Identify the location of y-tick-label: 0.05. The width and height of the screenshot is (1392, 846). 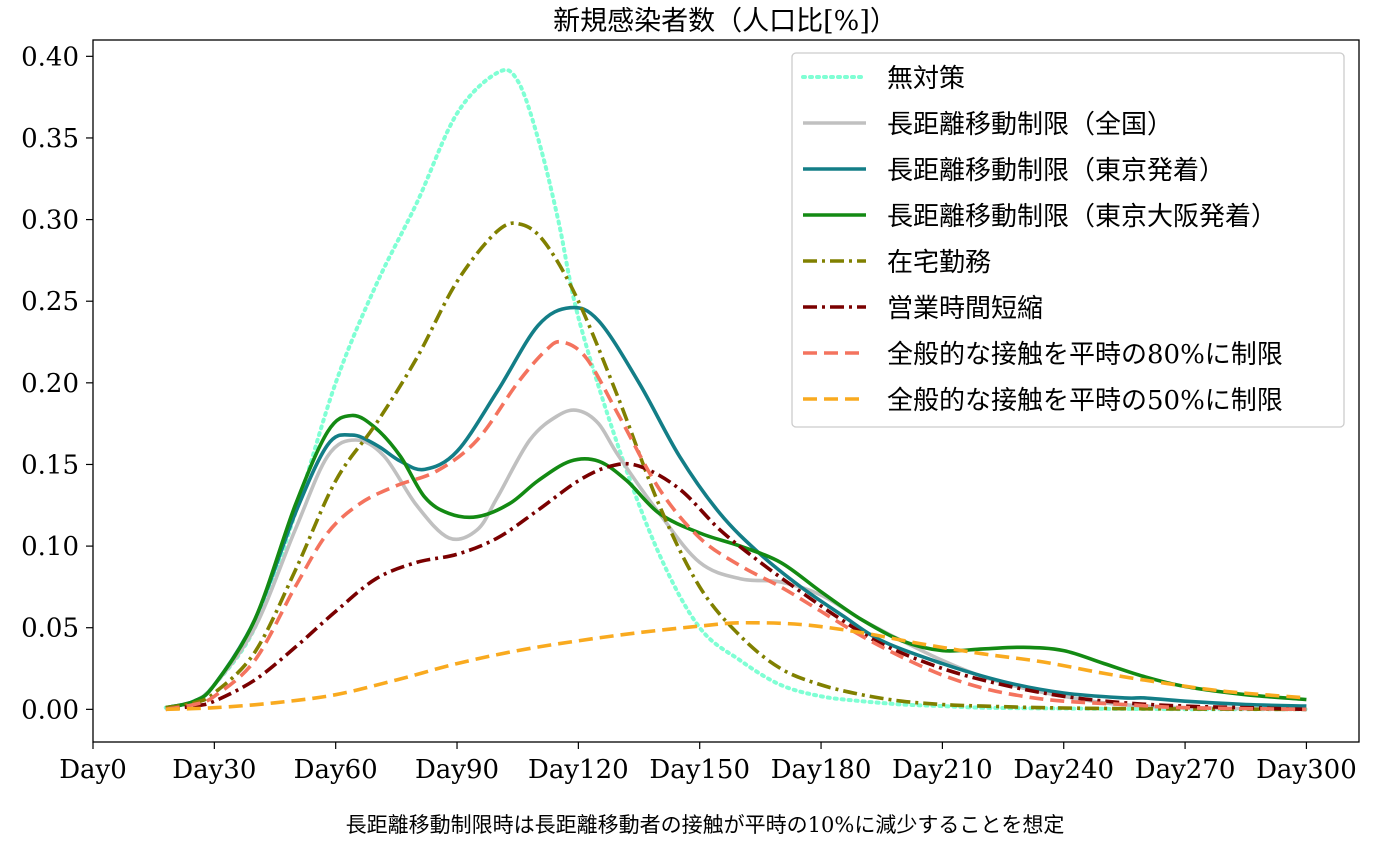
(50, 629).